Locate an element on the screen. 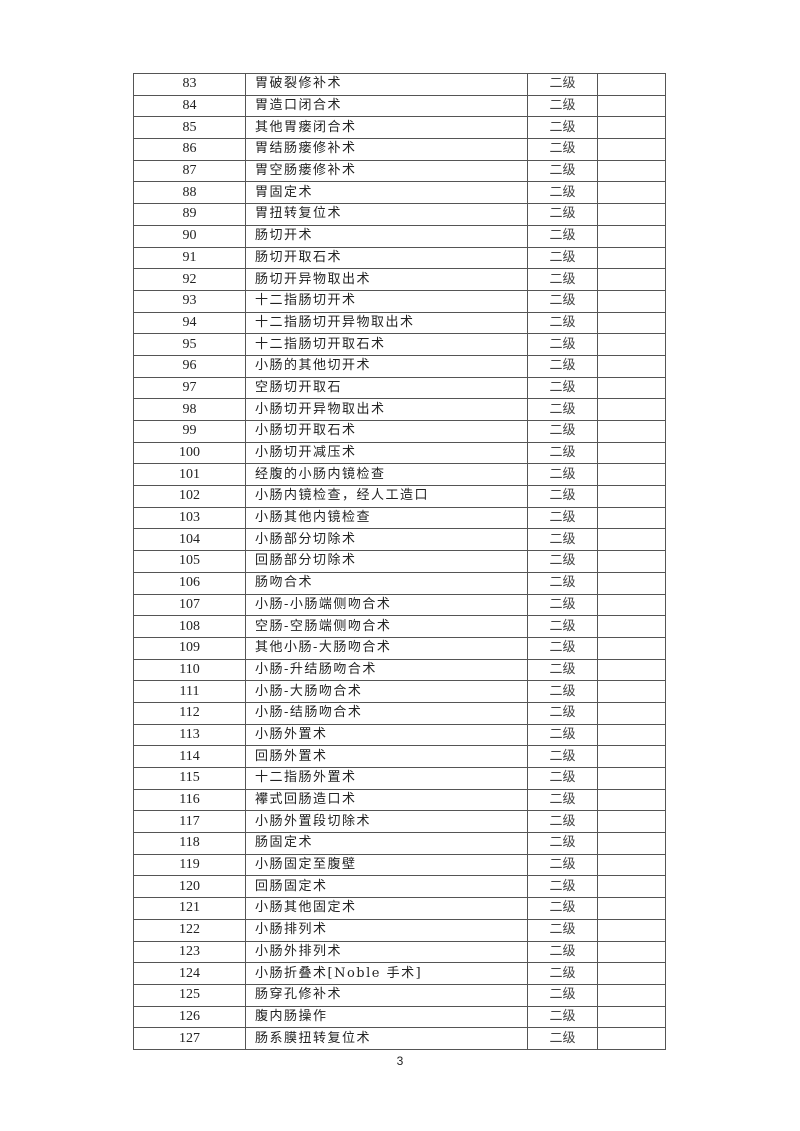  procedure-name: 小肠-大肠吻合术 is located at coordinates (386, 691).